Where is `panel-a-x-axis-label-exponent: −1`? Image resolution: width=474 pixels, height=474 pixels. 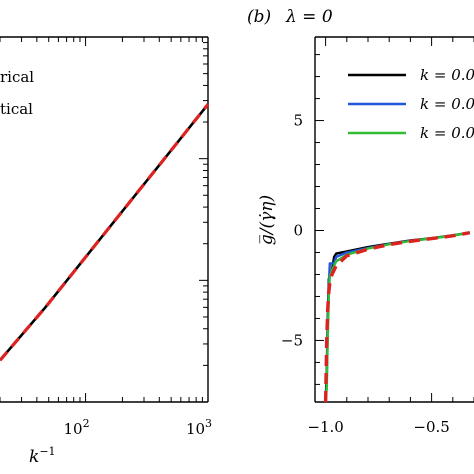
panel-a-x-axis-label-exponent: −1 is located at coordinates (47, 451).